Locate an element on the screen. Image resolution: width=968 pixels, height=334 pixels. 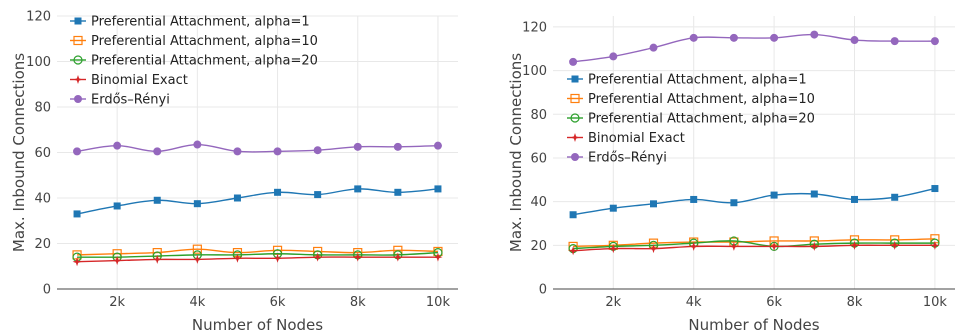
legend-item: Preferential Attachment, alpha=10 is located at coordinates (194, 41).